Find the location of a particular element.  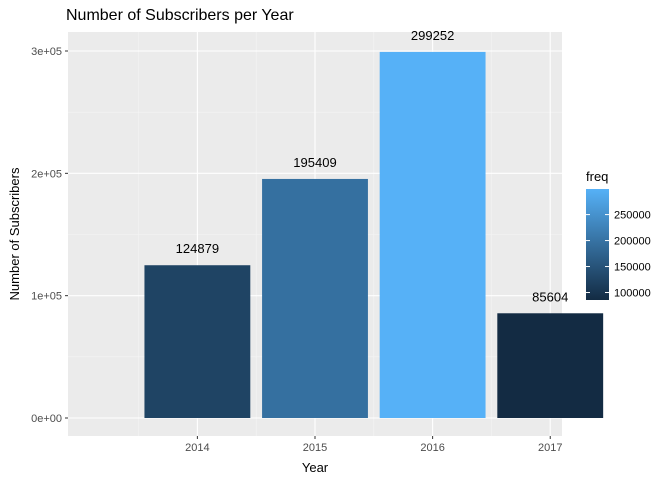

bar-2016 is located at coordinates (432, 235).